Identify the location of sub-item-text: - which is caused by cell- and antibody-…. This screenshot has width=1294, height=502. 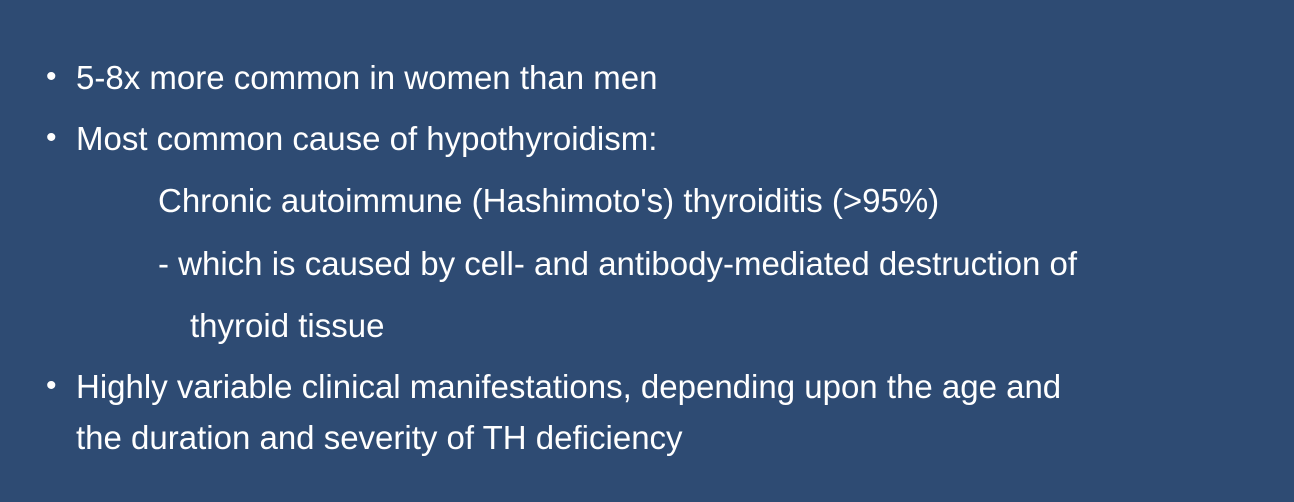
(617, 263).